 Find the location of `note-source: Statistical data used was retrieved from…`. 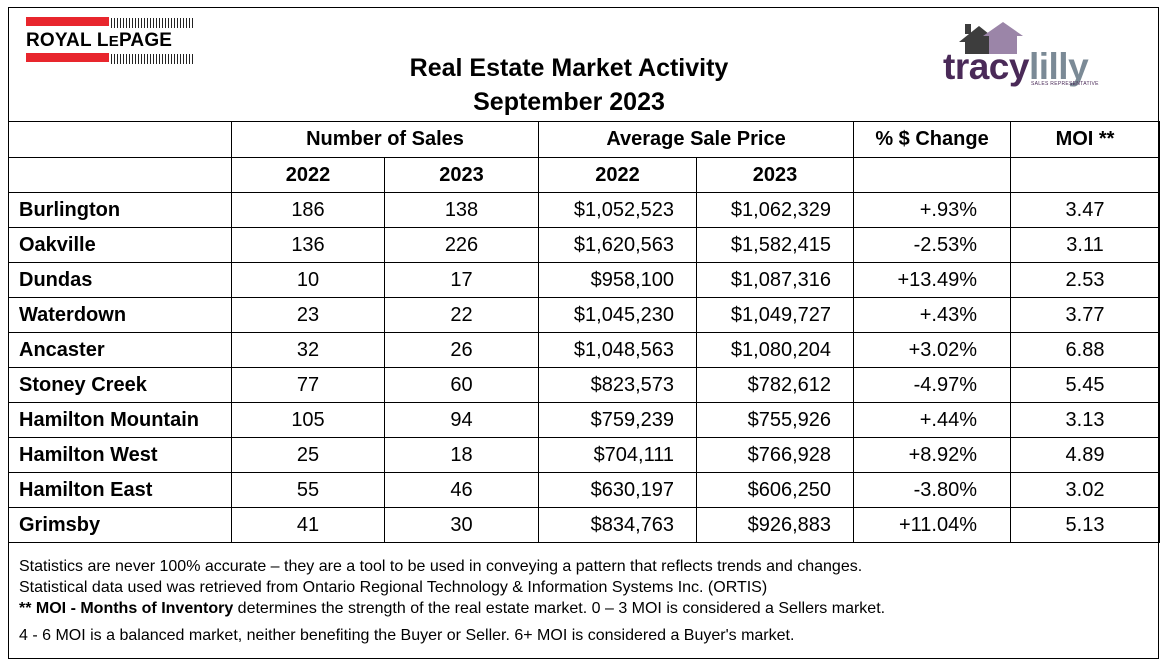

note-source: Statistical data used was retrieved from… is located at coordinates (393, 587).